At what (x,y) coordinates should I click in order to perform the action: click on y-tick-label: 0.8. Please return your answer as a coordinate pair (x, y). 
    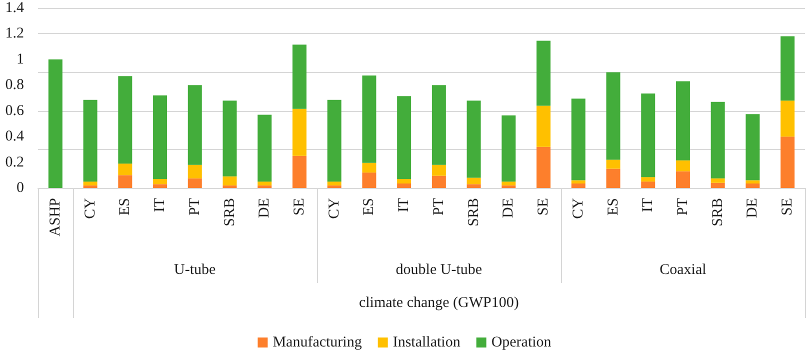
    Looking at the image, I should click on (14, 85).